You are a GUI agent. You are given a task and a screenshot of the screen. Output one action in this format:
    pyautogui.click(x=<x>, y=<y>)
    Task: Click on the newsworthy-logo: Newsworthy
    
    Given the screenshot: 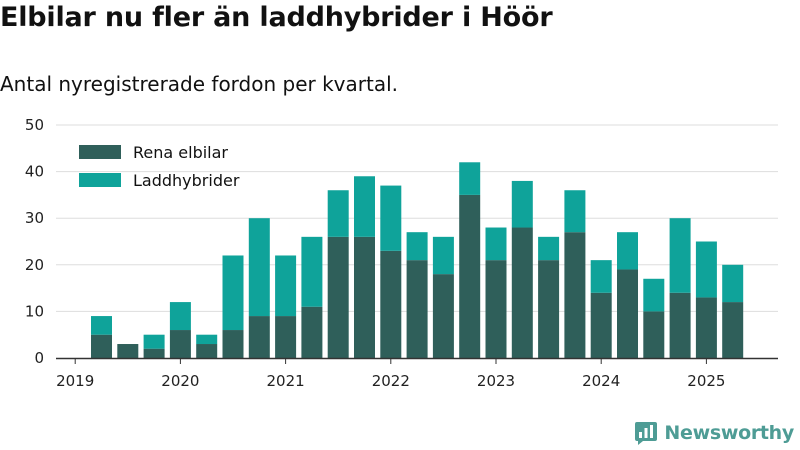 What is the action you would take?
    pyautogui.click(x=714, y=433)
    